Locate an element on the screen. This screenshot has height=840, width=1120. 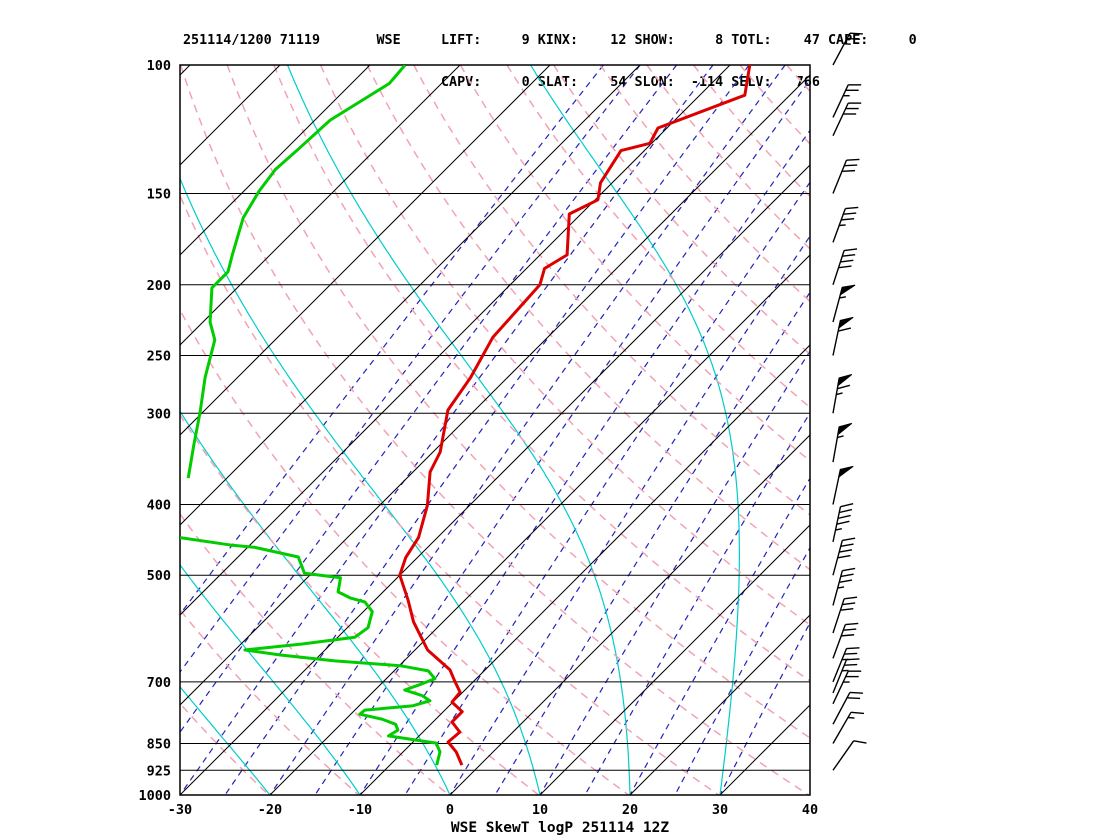
pressure-tick-label: 700 is located at coordinates (159, 683).